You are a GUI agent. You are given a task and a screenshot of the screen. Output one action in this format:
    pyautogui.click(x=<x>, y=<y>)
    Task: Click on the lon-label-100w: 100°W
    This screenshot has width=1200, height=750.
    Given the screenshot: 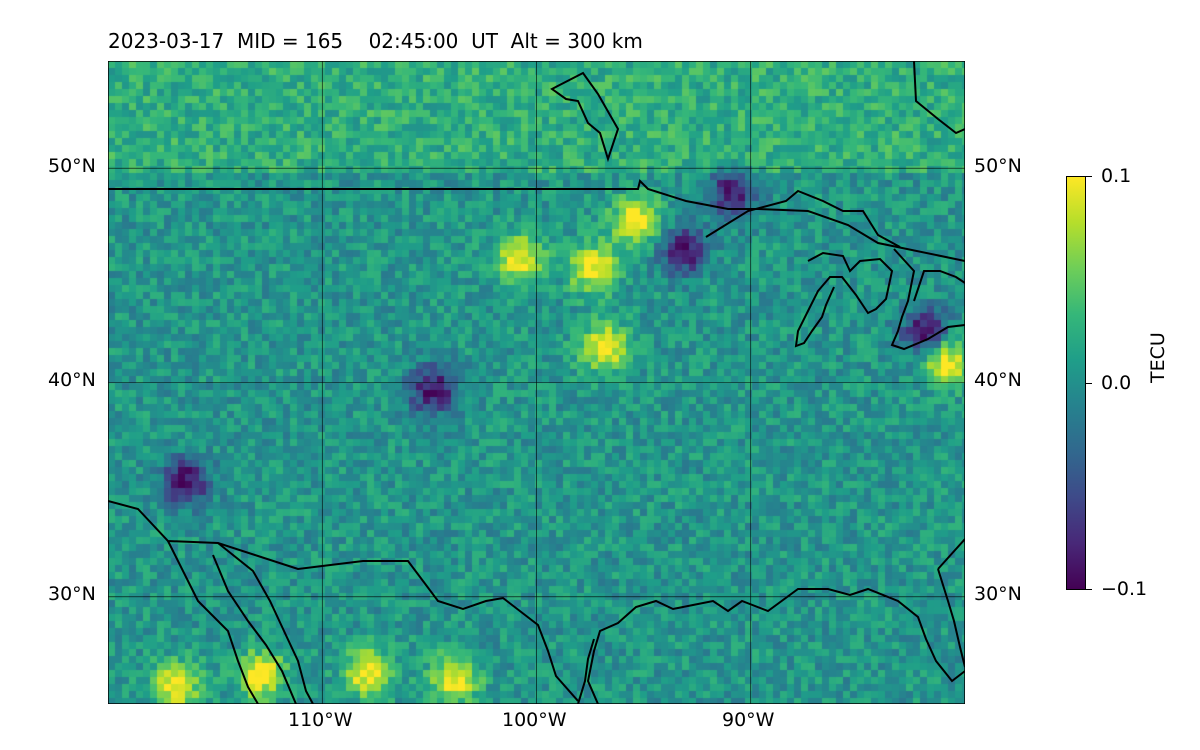 What is the action you would take?
    pyautogui.click(x=534, y=720)
    